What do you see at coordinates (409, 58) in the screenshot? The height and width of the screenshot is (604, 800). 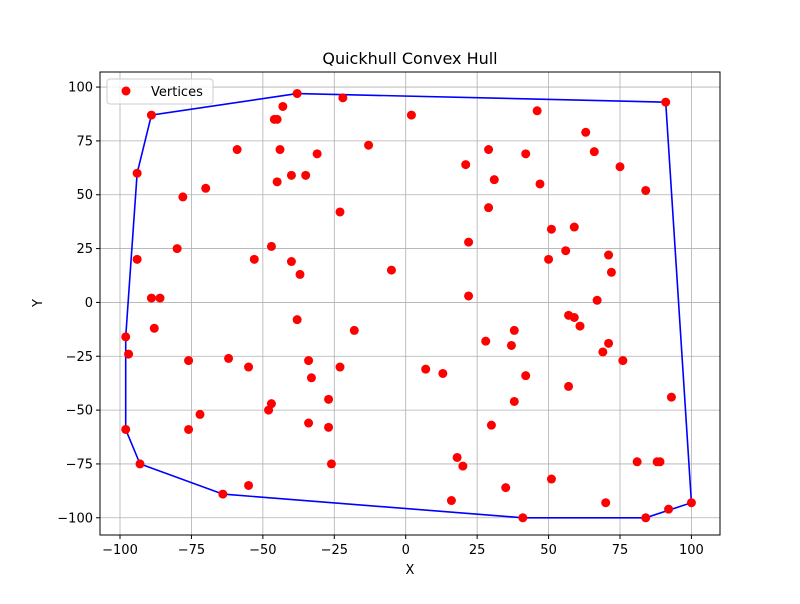 I see `chart-title: Quickhull Convex Hull` at bounding box center [409, 58].